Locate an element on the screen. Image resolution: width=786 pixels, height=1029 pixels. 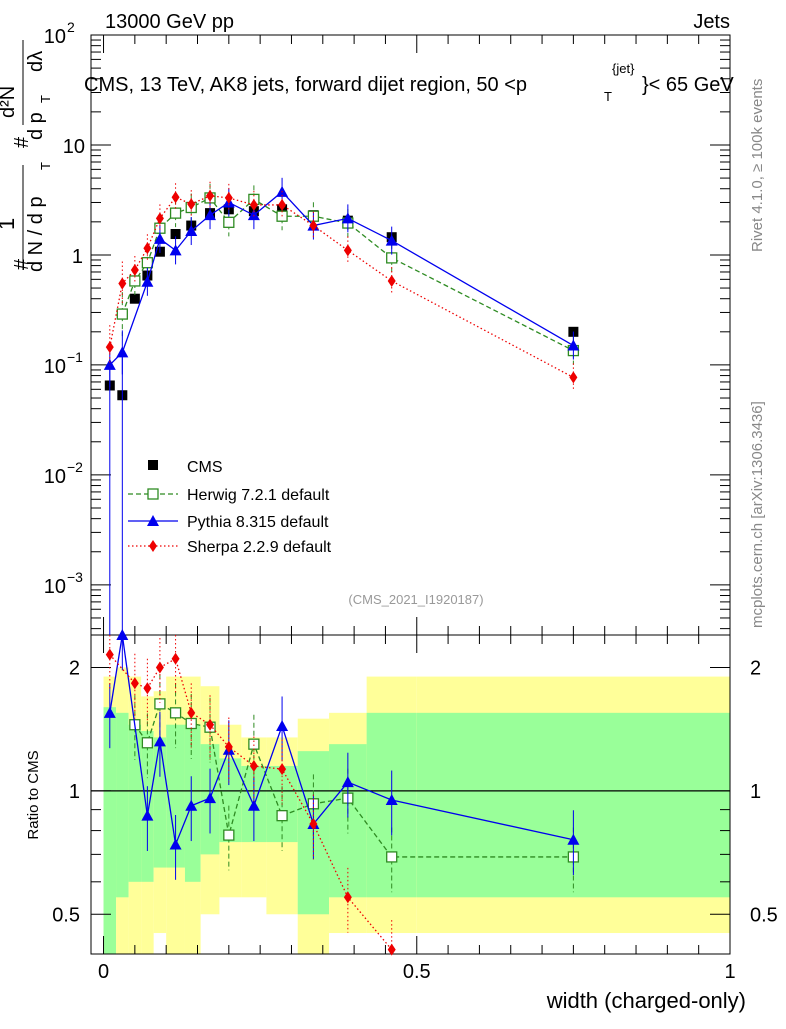
y-tick-label: 10 −3 is located at coordinates (63, 583).